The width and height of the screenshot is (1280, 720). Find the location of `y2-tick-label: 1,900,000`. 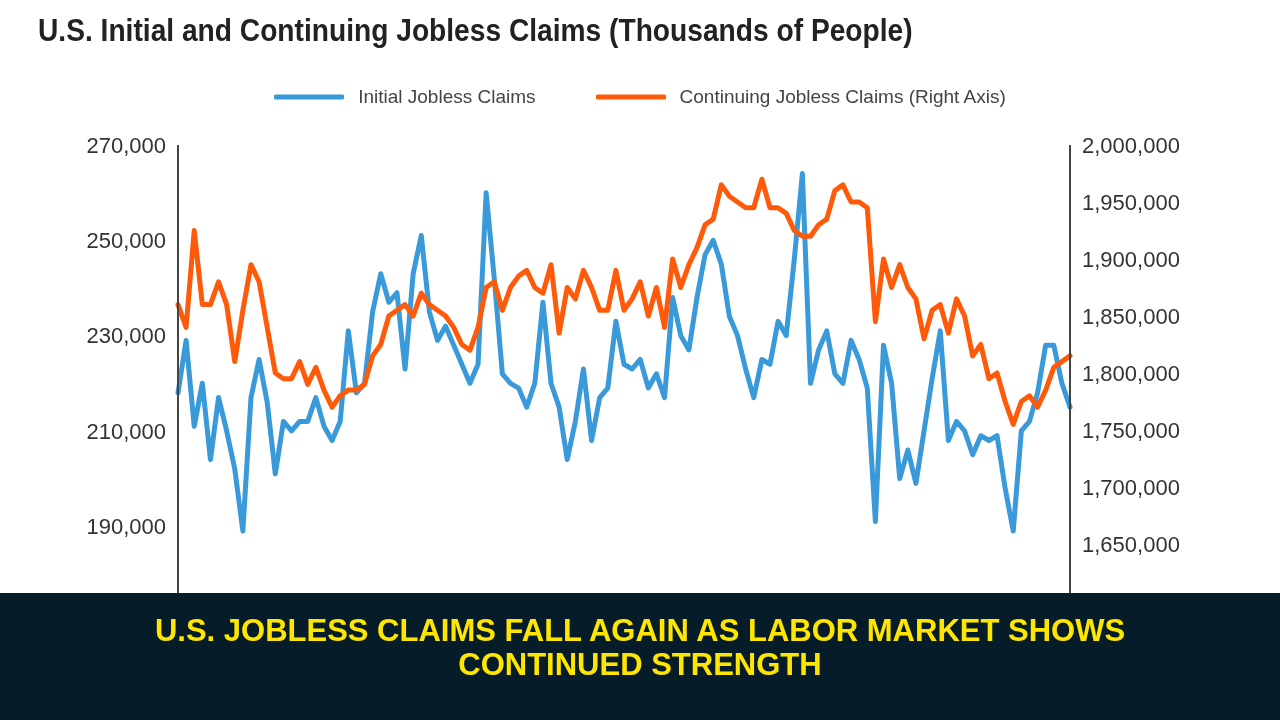

y2-tick-label: 1,900,000 is located at coordinates (1131, 259).